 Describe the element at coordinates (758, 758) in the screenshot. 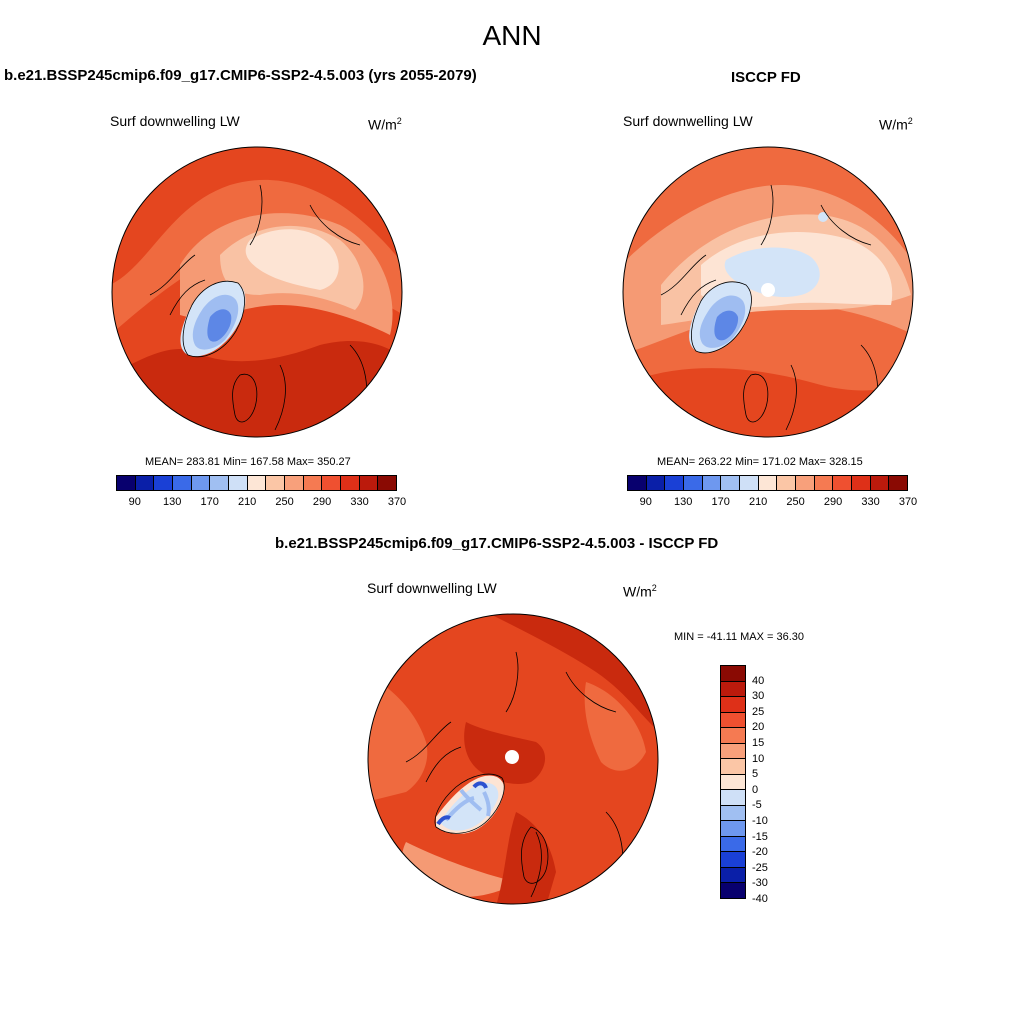

I see `colorbar-tick-label: 10` at that location.